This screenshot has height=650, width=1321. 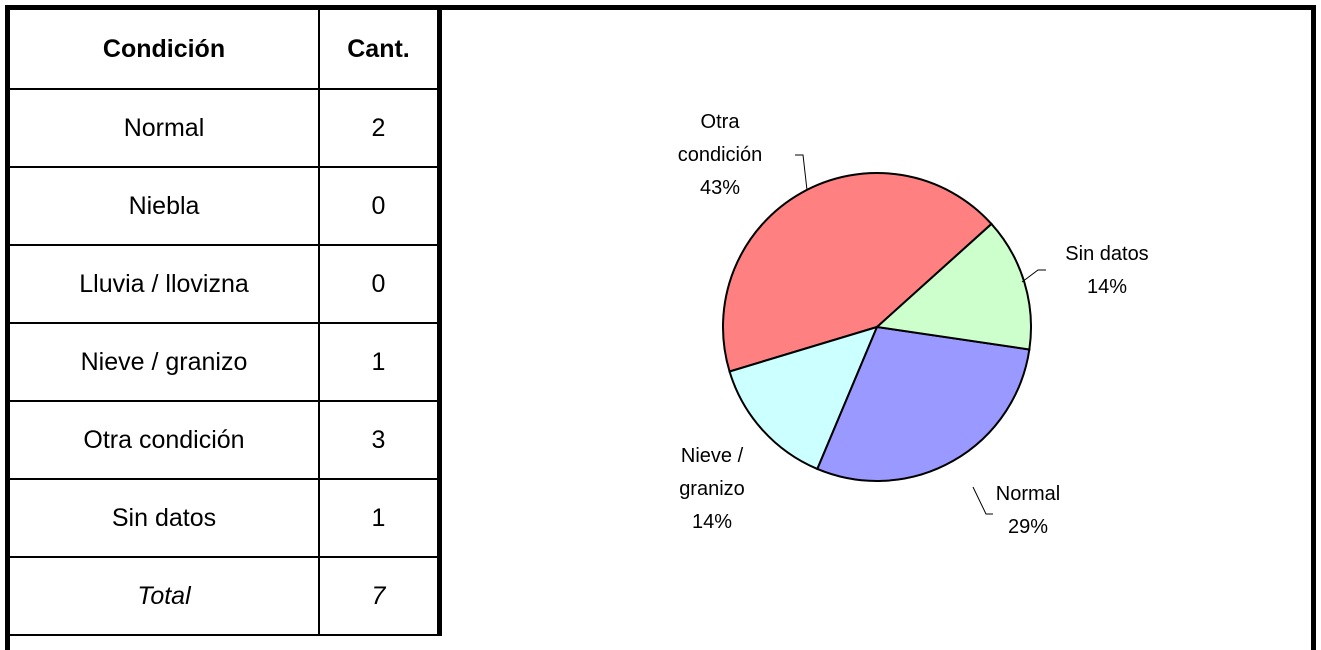 What do you see at coordinates (1107, 271) in the screenshot?
I see `slice-label: Sin datos 14%` at bounding box center [1107, 271].